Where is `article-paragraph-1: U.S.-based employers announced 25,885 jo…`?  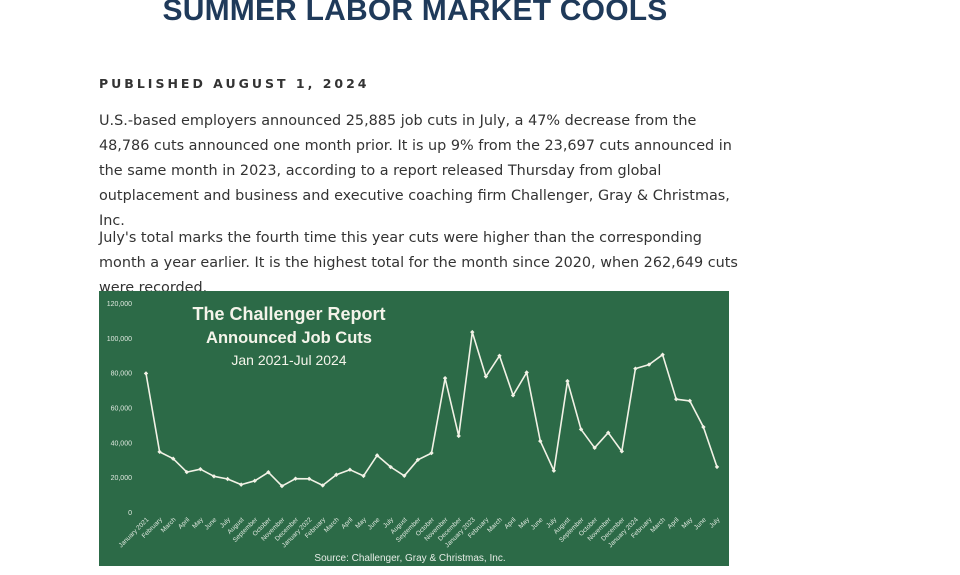
article-paragraph-1: U.S.-based employers announced 25,885 jo… is located at coordinates (415, 171).